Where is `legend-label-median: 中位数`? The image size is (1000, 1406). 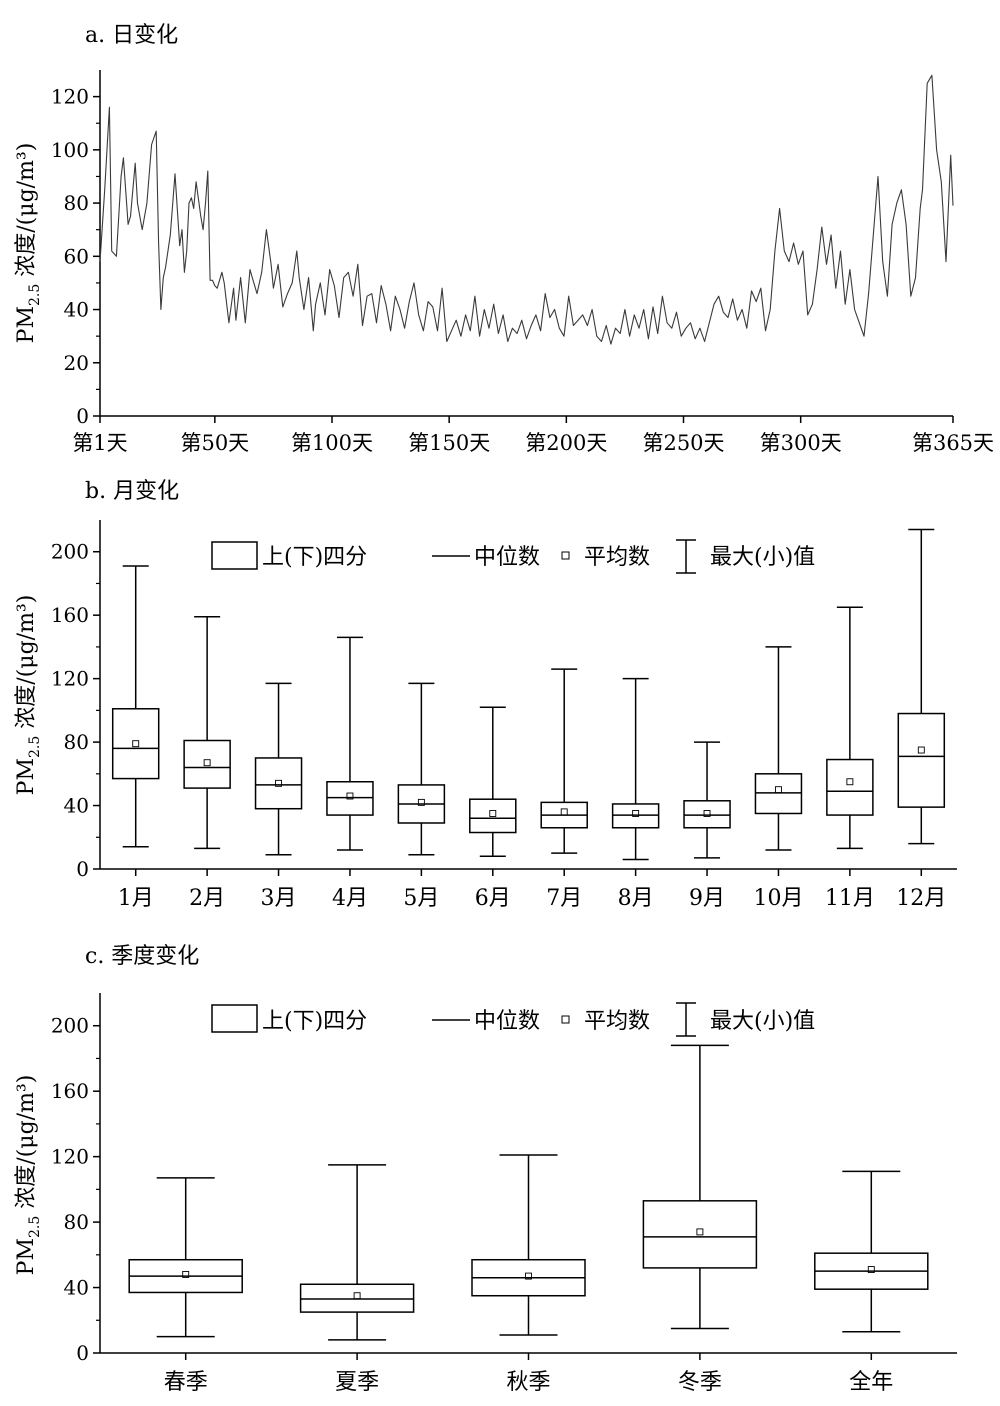
legend-label-median: 中位数 is located at coordinates (507, 557).